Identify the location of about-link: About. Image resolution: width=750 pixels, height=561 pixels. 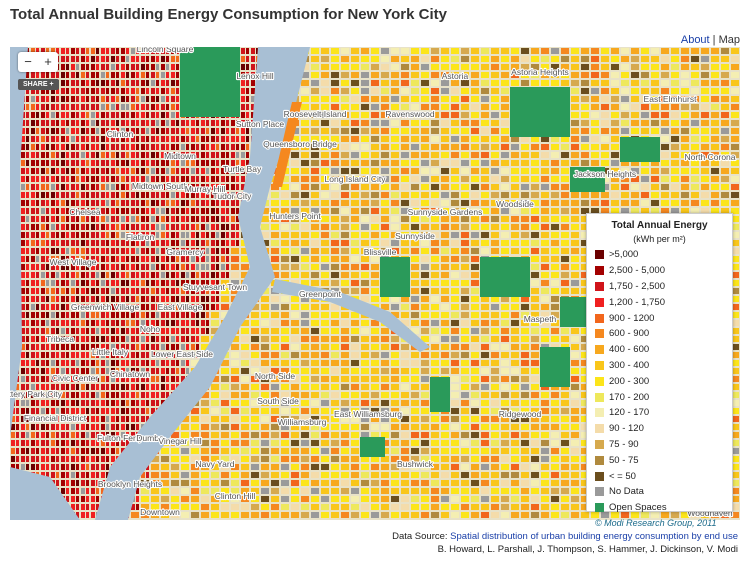
(695, 40).